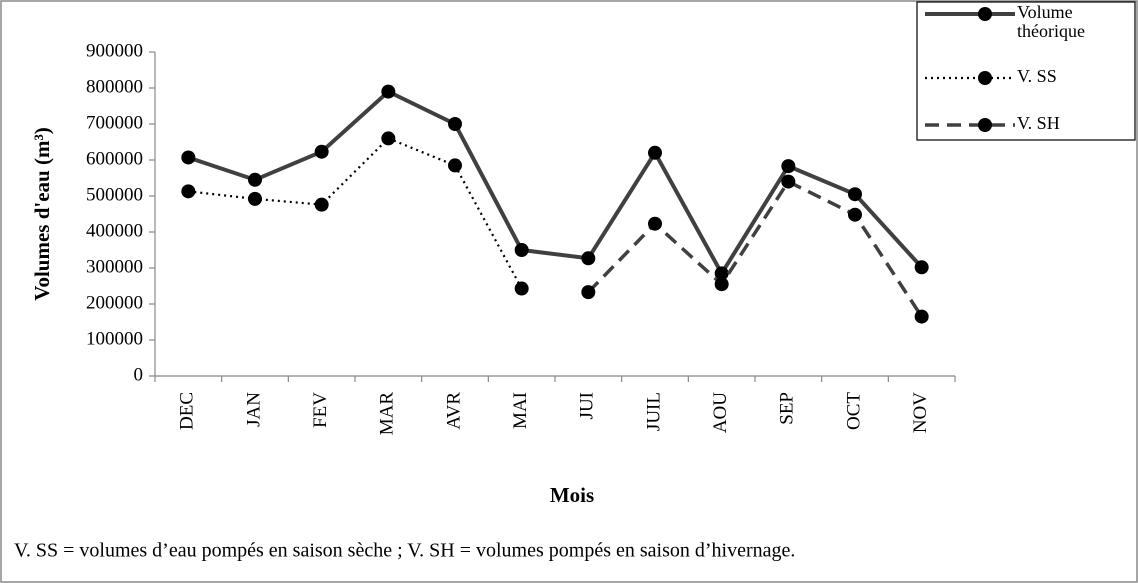 Image resolution: width=1138 pixels, height=583 pixels. I want to click on x-tick-label: JAN, so click(253, 409).